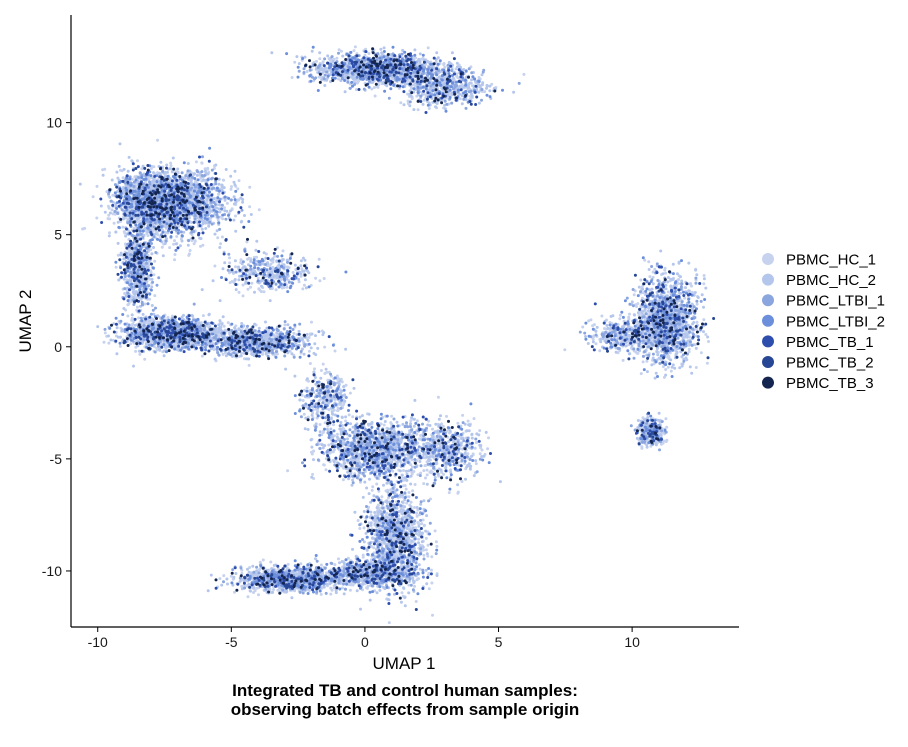 The width and height of the screenshot is (908, 747). I want to click on y-tick-label: -10, so click(52, 571).